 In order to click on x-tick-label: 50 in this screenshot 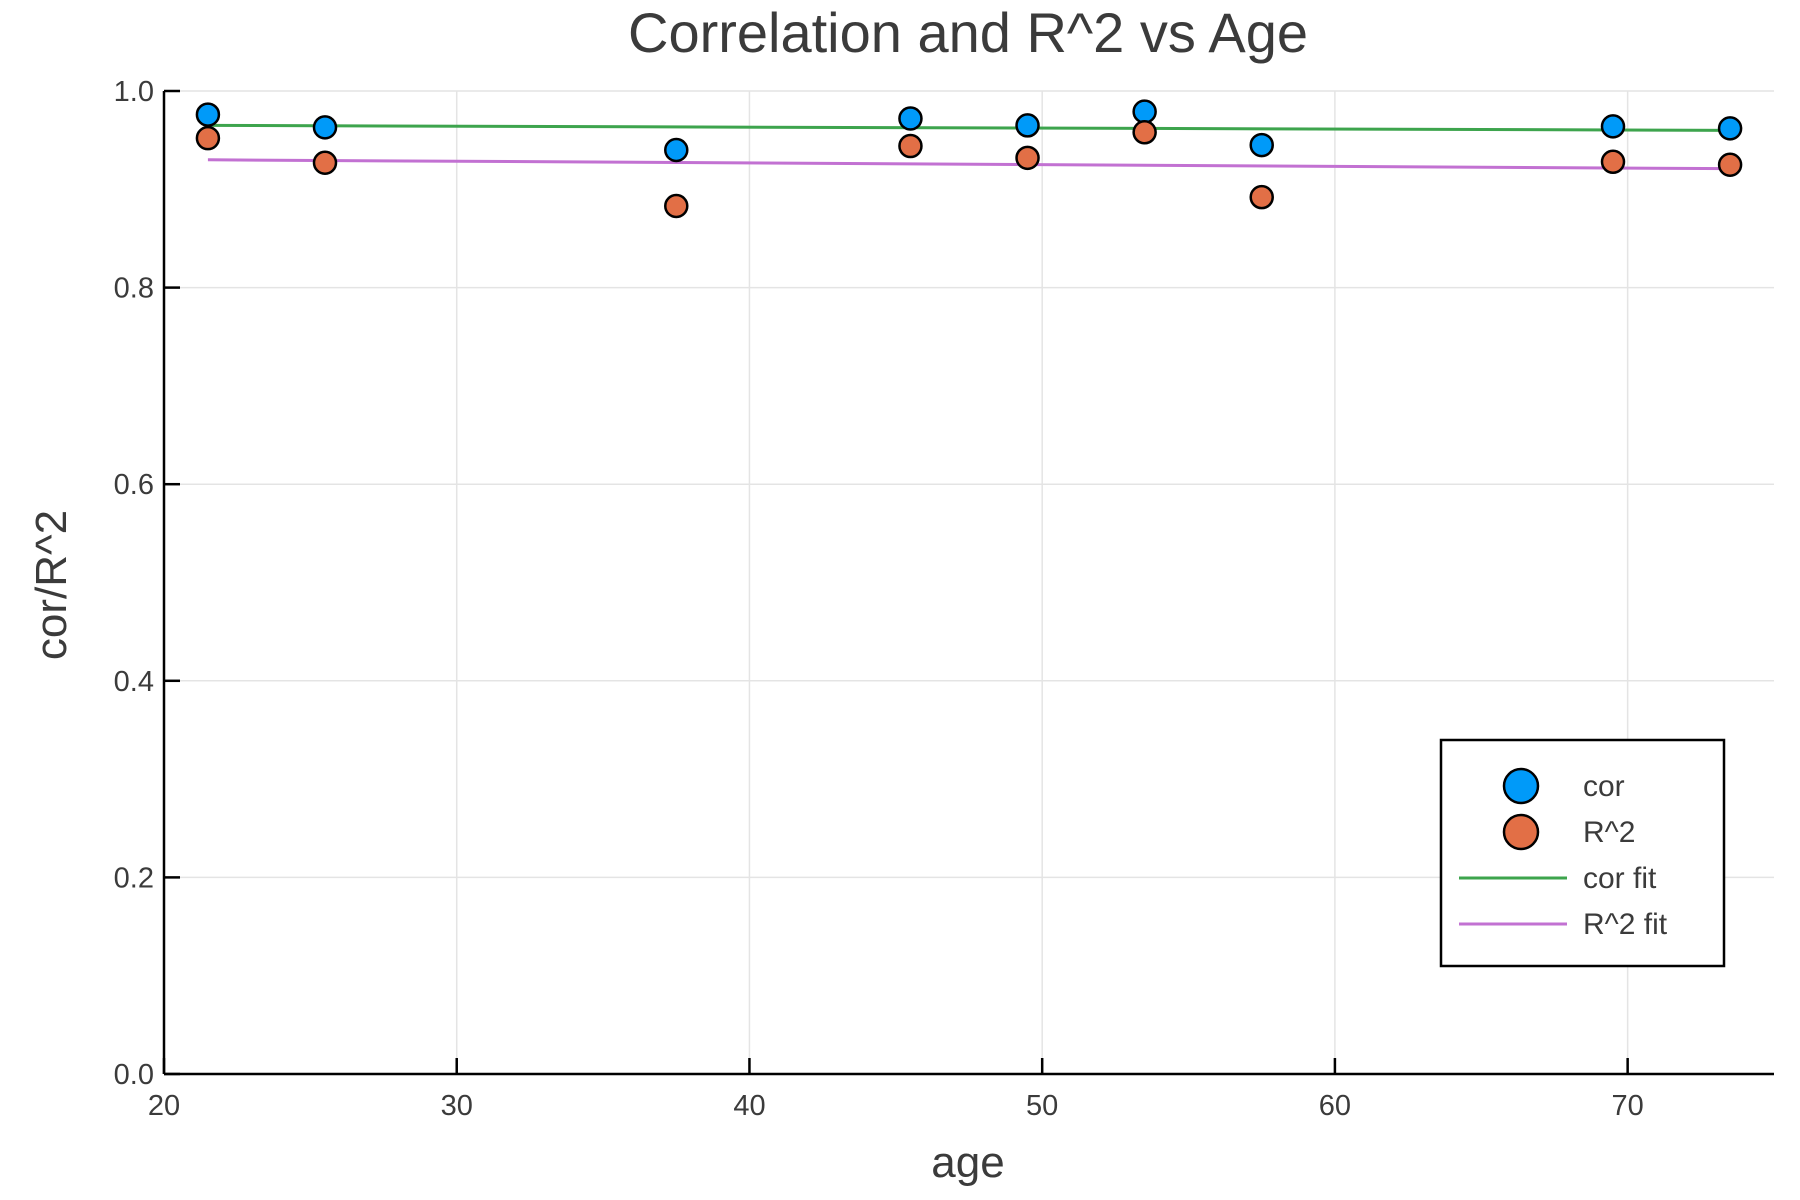, I will do `click(1042, 1106)`.